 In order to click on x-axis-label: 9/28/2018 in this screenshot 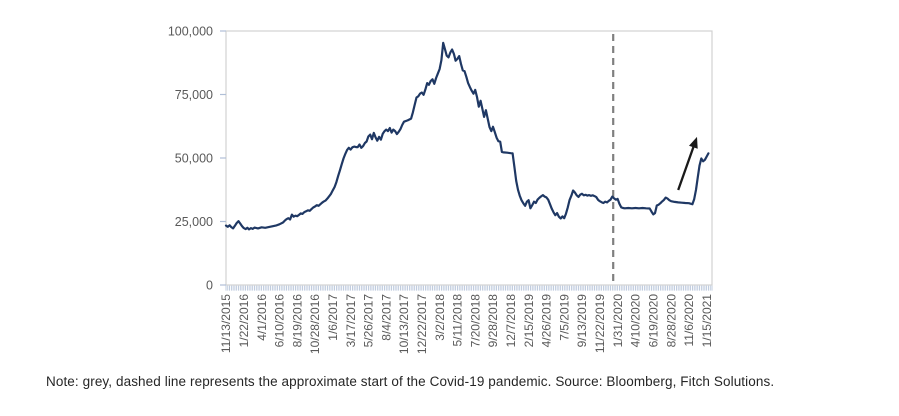, I will do `click(493, 321)`.